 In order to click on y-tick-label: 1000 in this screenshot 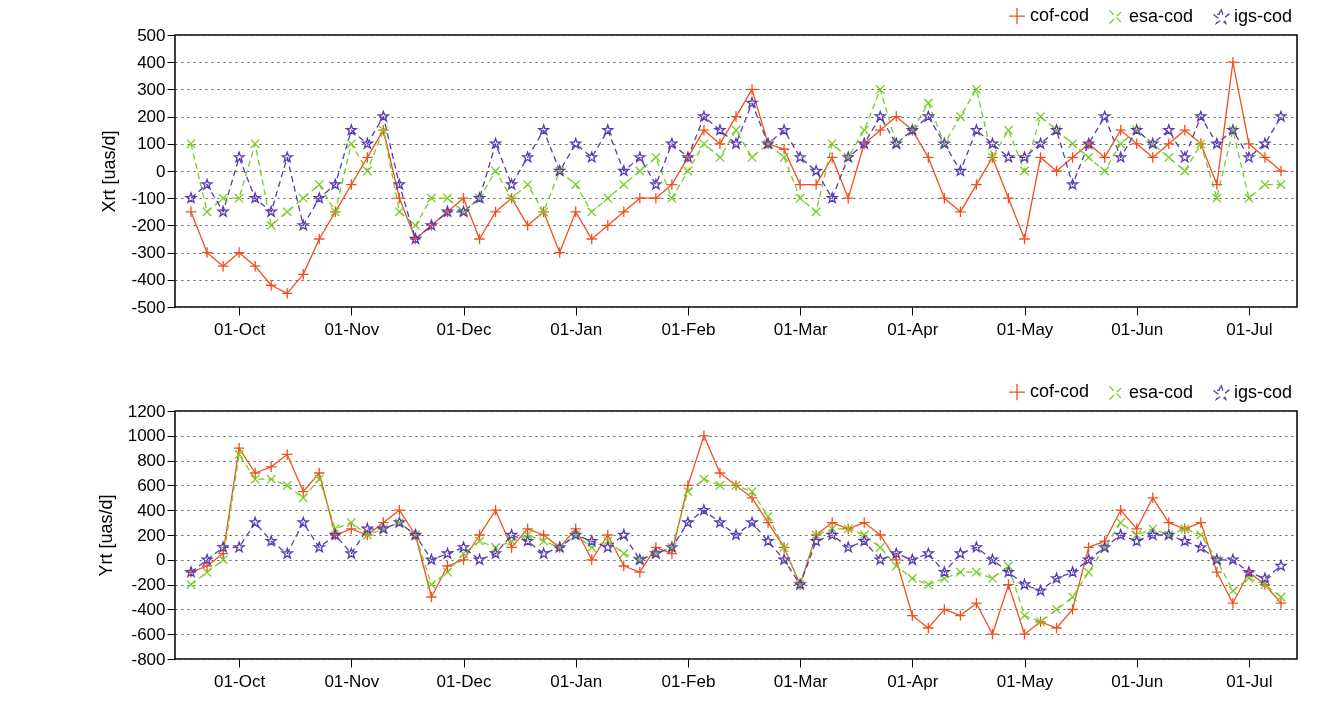, I will do `click(146, 436)`.